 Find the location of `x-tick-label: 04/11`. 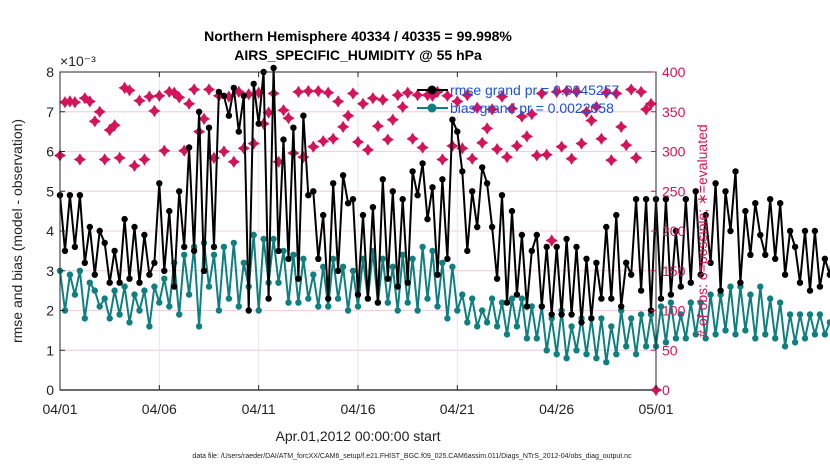

x-tick-label: 04/11 is located at coordinates (259, 409).